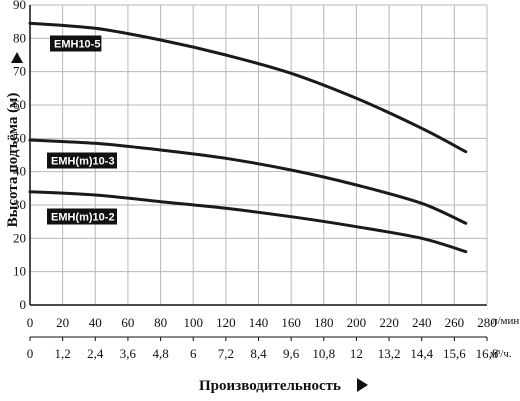 This screenshot has width=520, height=401. I want to click on y-axis-arrow-icon, so click(17, 57).